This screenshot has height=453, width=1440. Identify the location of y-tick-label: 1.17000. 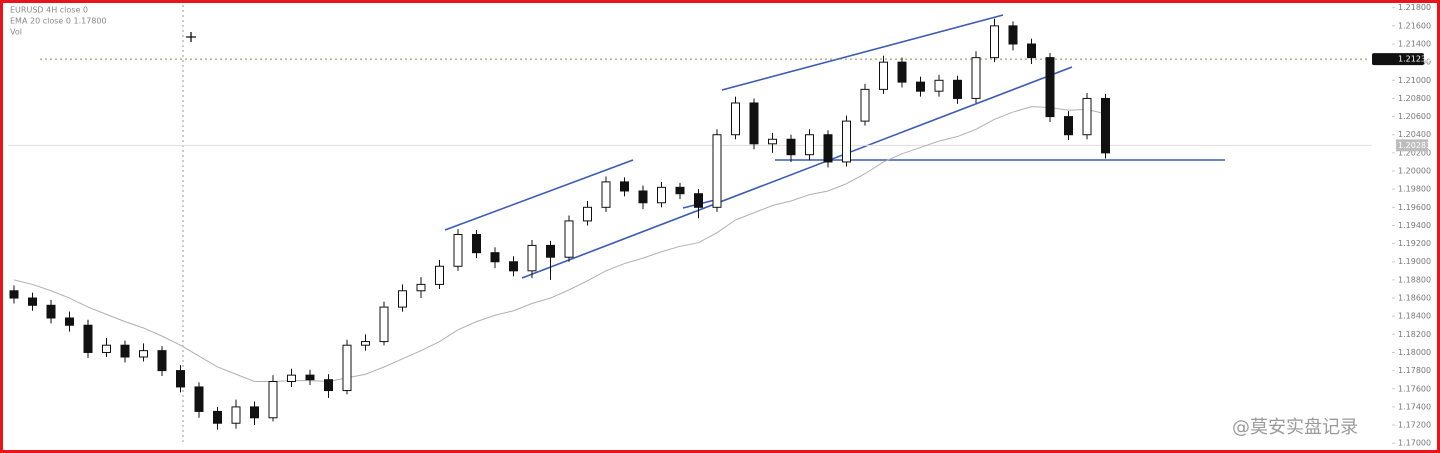
(1414, 443).